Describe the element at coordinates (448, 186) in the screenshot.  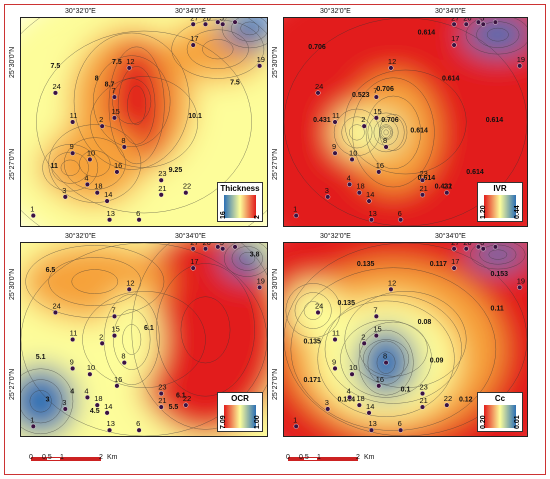
I see `station-label: 22` at that location.